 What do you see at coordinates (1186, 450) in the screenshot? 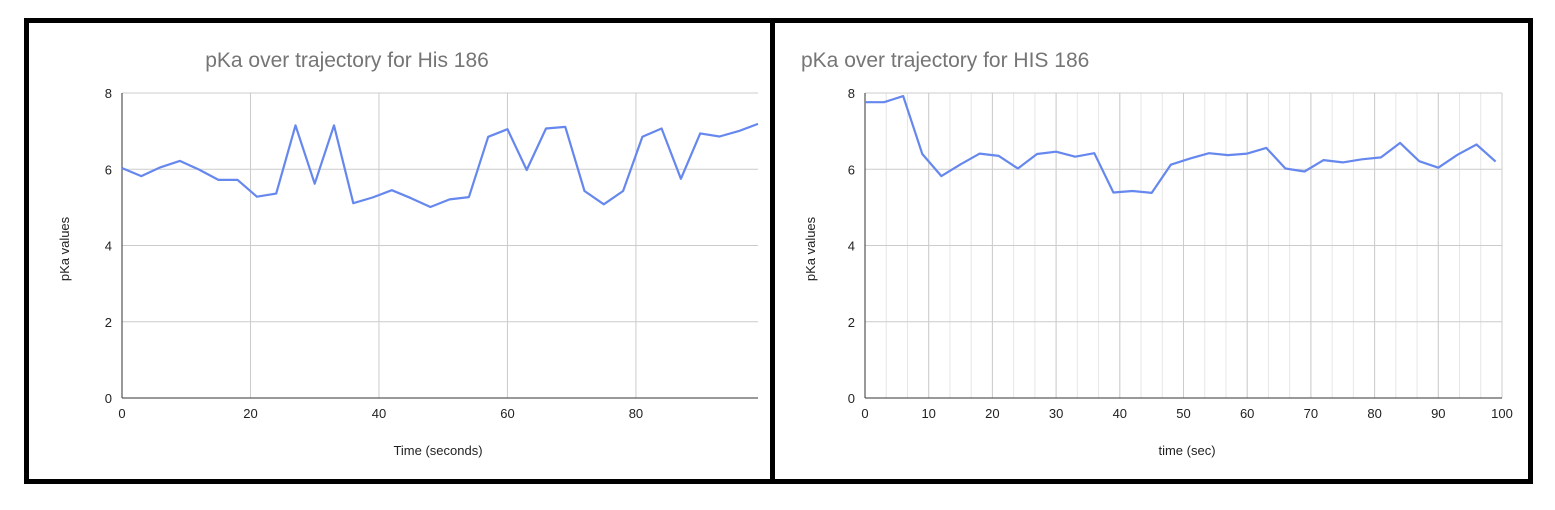
I see `x-axis-title: time (sec)` at bounding box center [1186, 450].